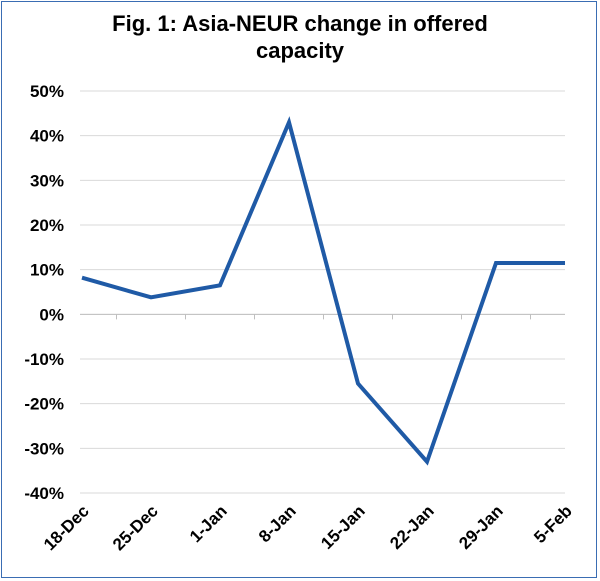 The height and width of the screenshot is (581, 600). What do you see at coordinates (44, 404) in the screenshot?
I see `y-tick-label: -20%` at bounding box center [44, 404].